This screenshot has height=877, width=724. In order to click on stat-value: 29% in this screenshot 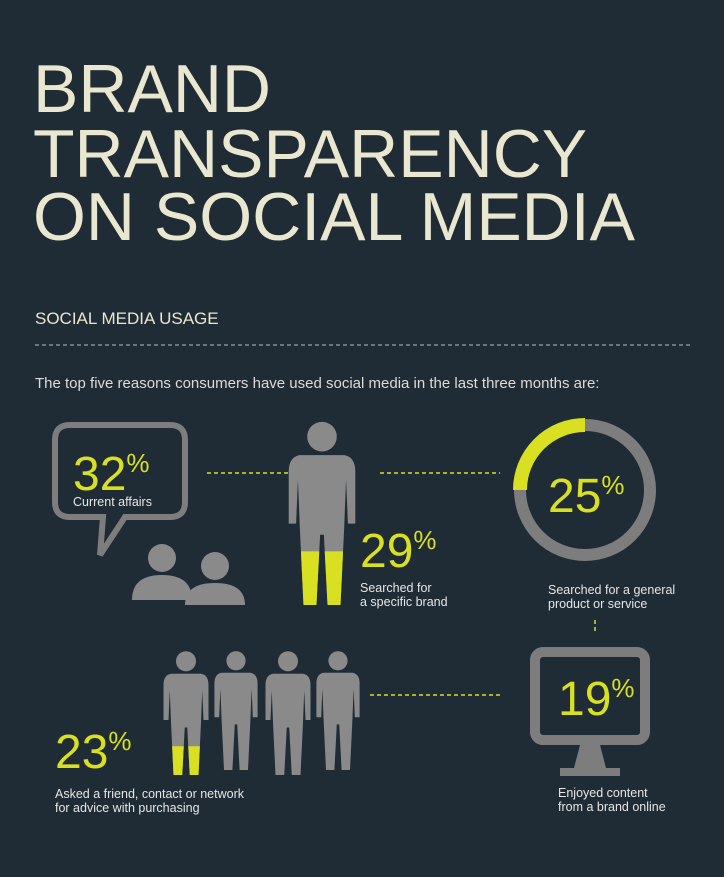, I will do `click(398, 551)`.